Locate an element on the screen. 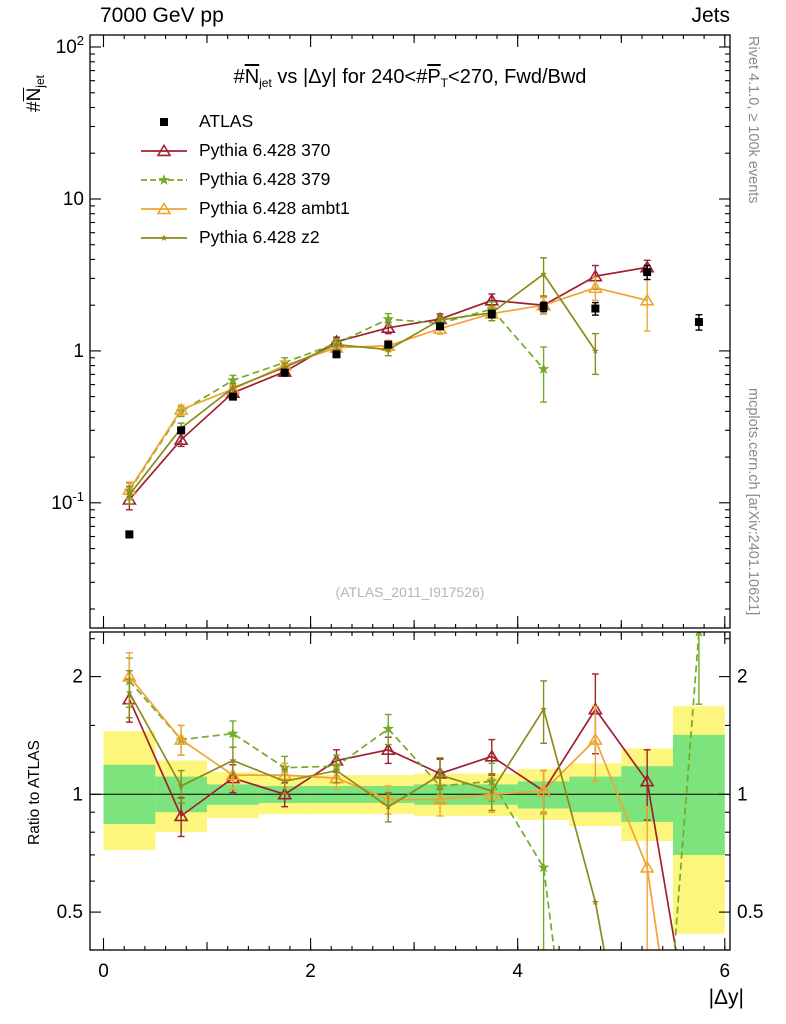  legend-label-pythia-379: Pythia 6.428 379 is located at coordinates (265, 179).